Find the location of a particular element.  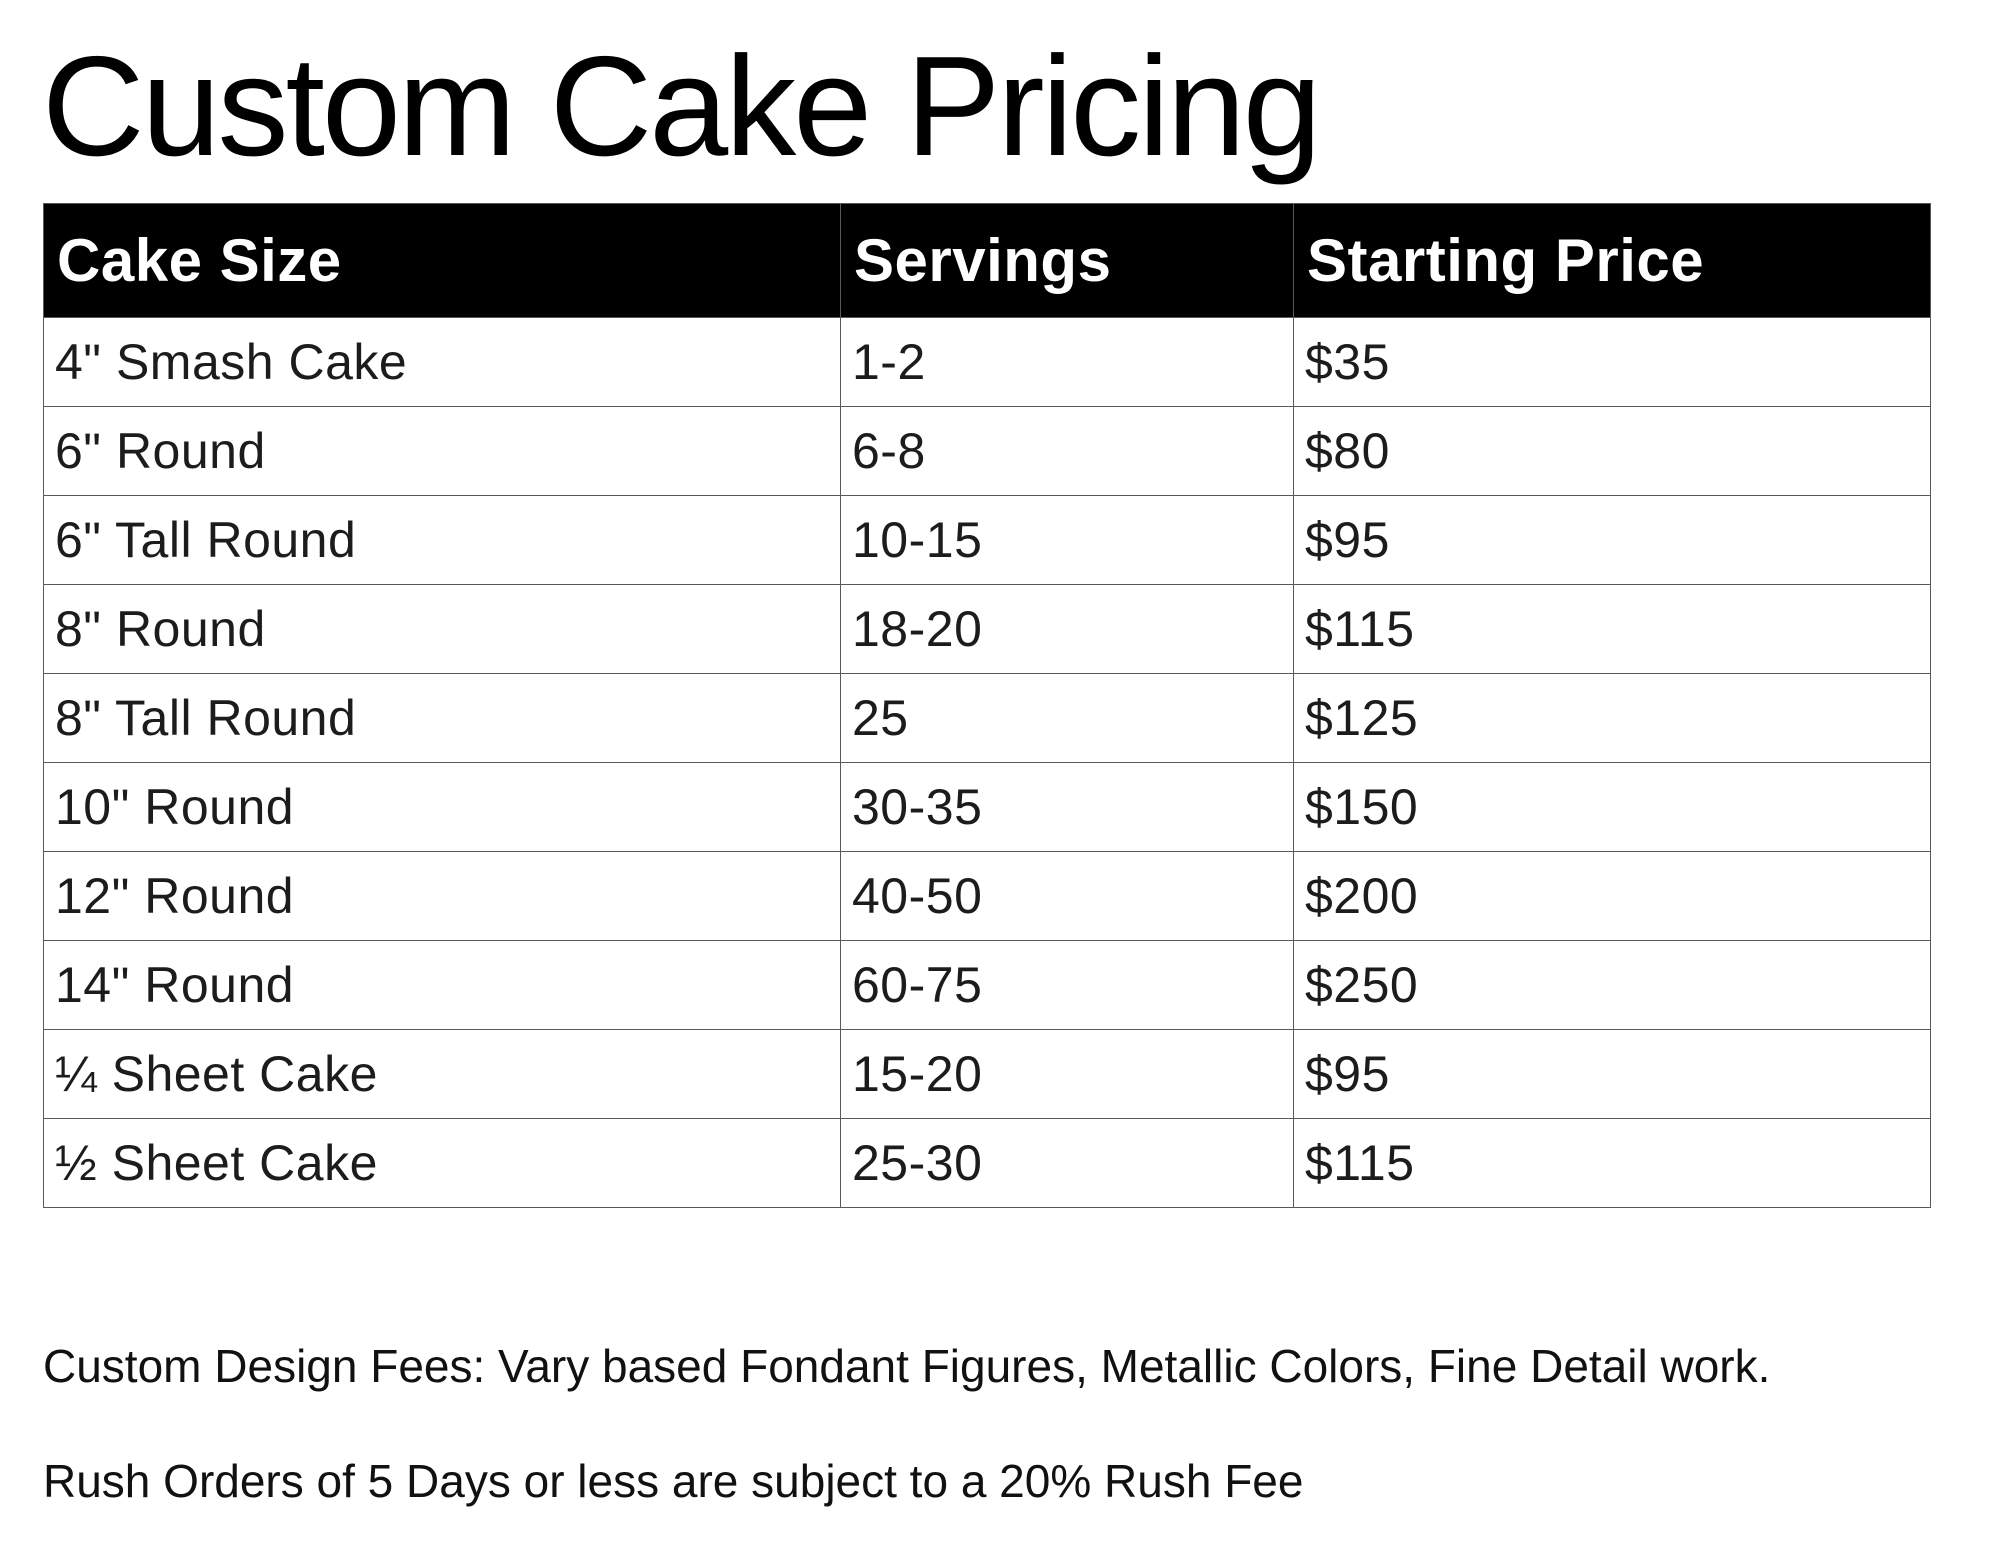

servings-cell: 30-35 is located at coordinates (1067, 807).